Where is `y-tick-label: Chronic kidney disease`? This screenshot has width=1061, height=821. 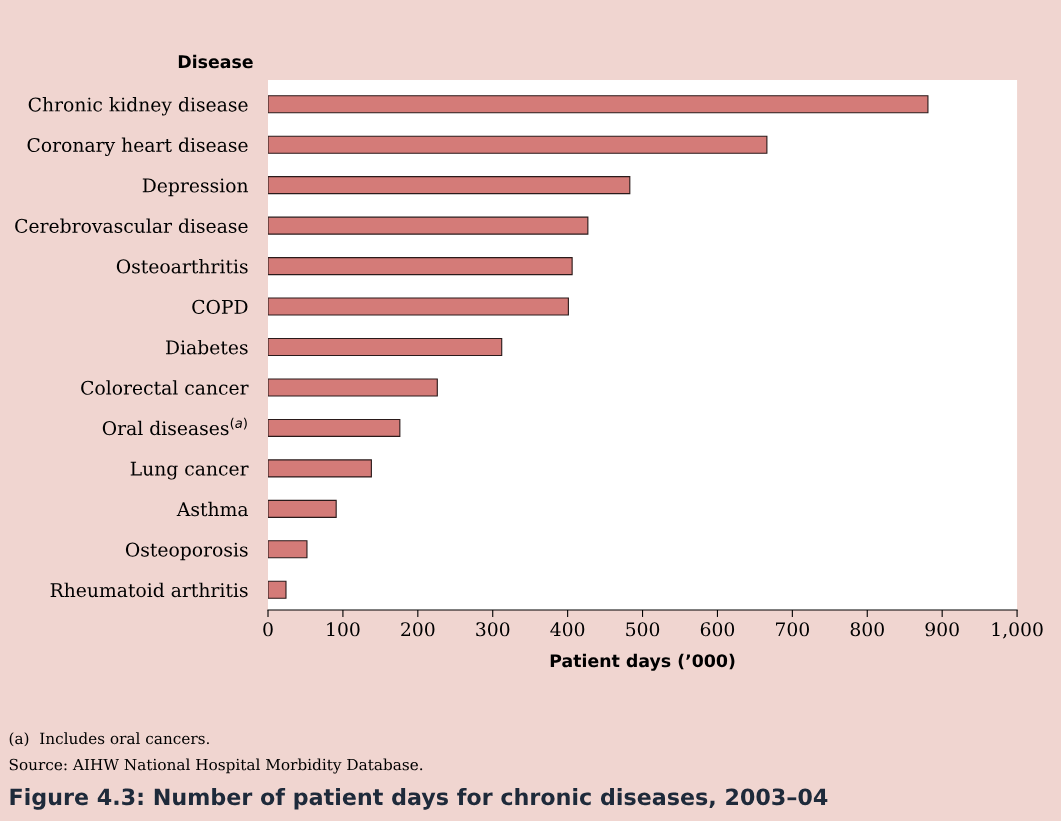
y-tick-label: Chronic kidney disease is located at coordinates (138, 106).